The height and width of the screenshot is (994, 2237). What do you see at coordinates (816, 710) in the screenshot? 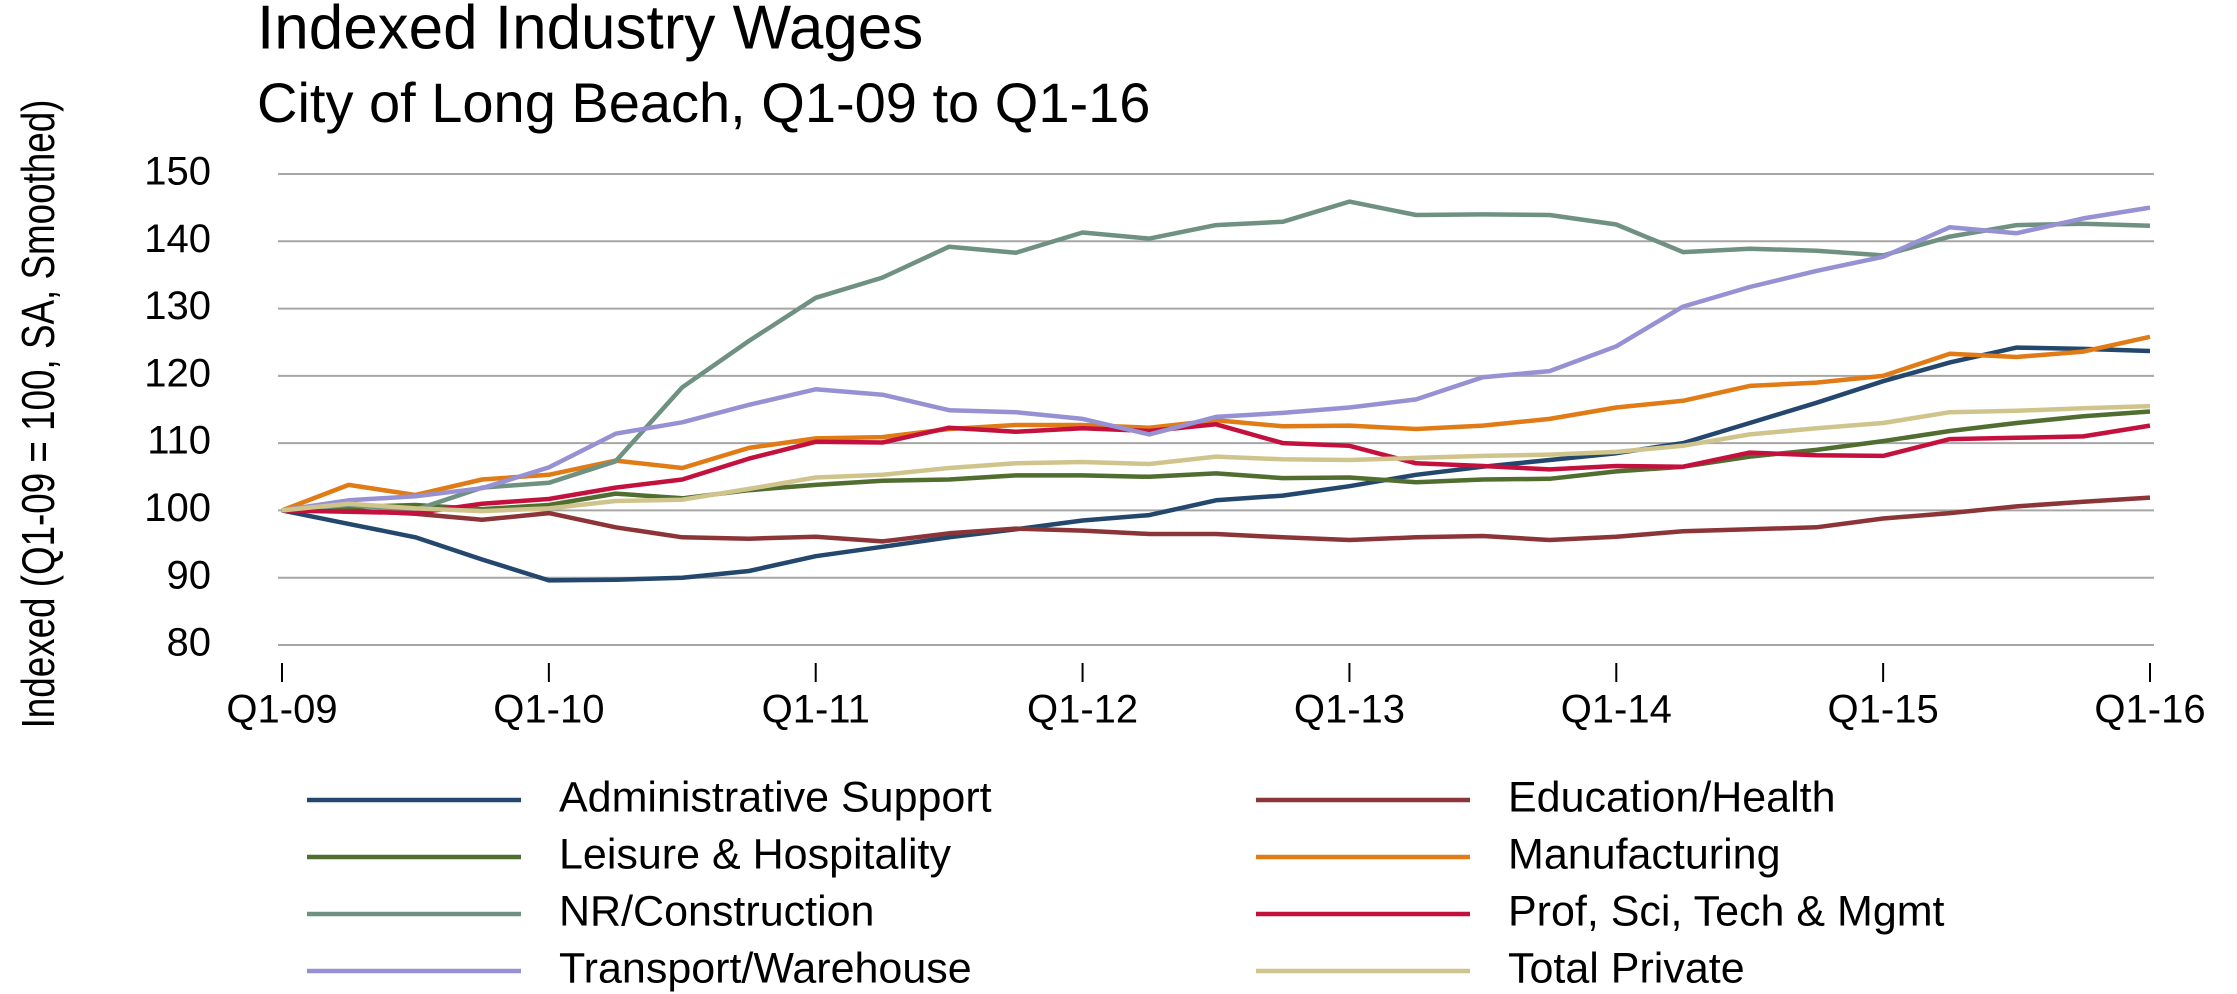
I see `x-tick-label: Q1-11` at bounding box center [816, 710].